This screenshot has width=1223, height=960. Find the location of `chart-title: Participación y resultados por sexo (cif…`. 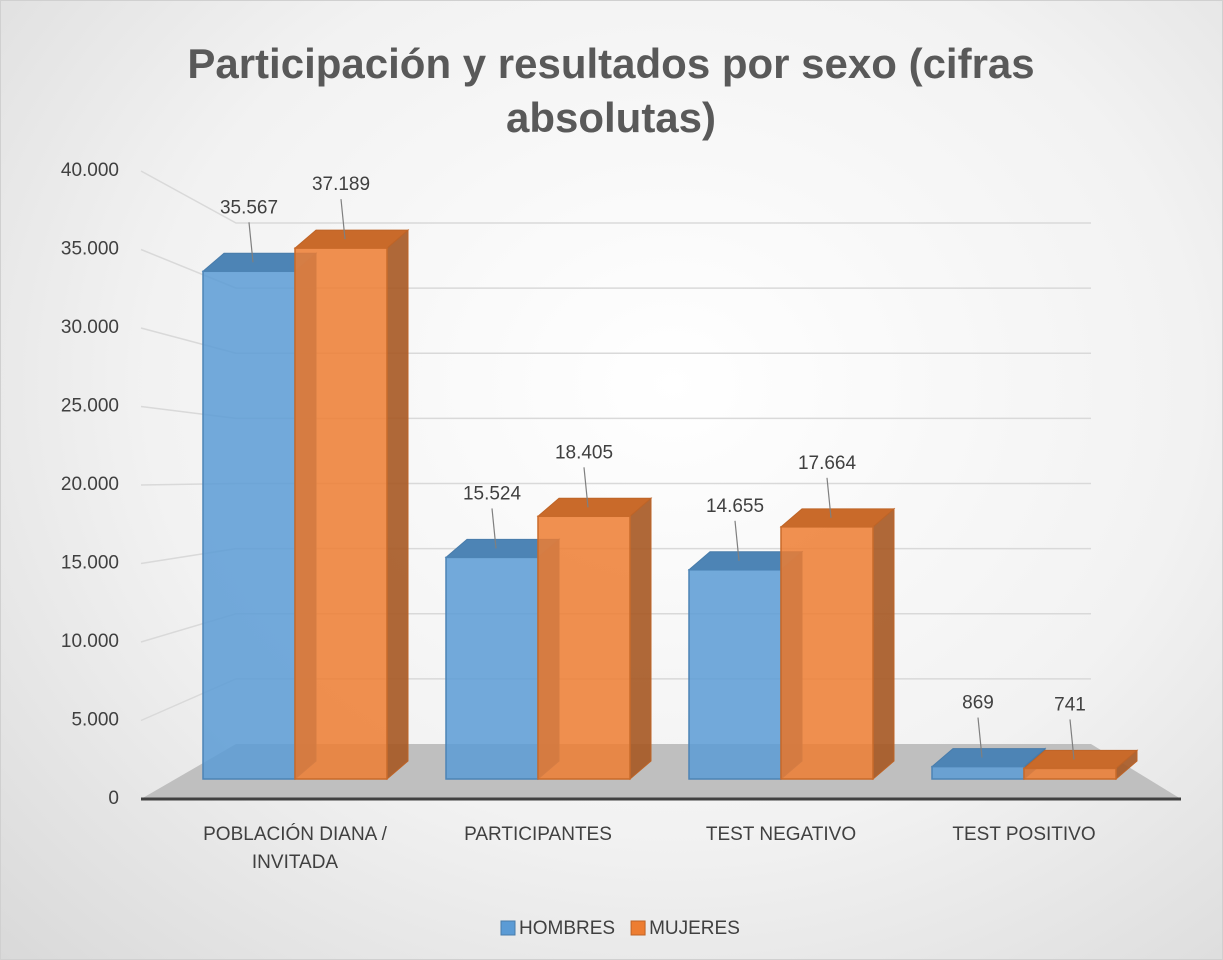

chart-title: Participación y resultados por sexo (cif… is located at coordinates (611, 90).